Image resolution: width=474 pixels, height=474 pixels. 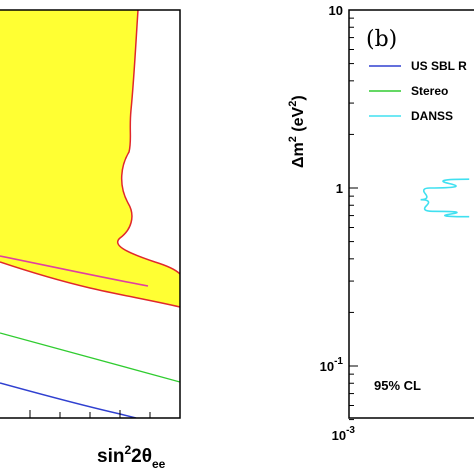 I want to click on allowed-region-border, so click(x=148, y=142).